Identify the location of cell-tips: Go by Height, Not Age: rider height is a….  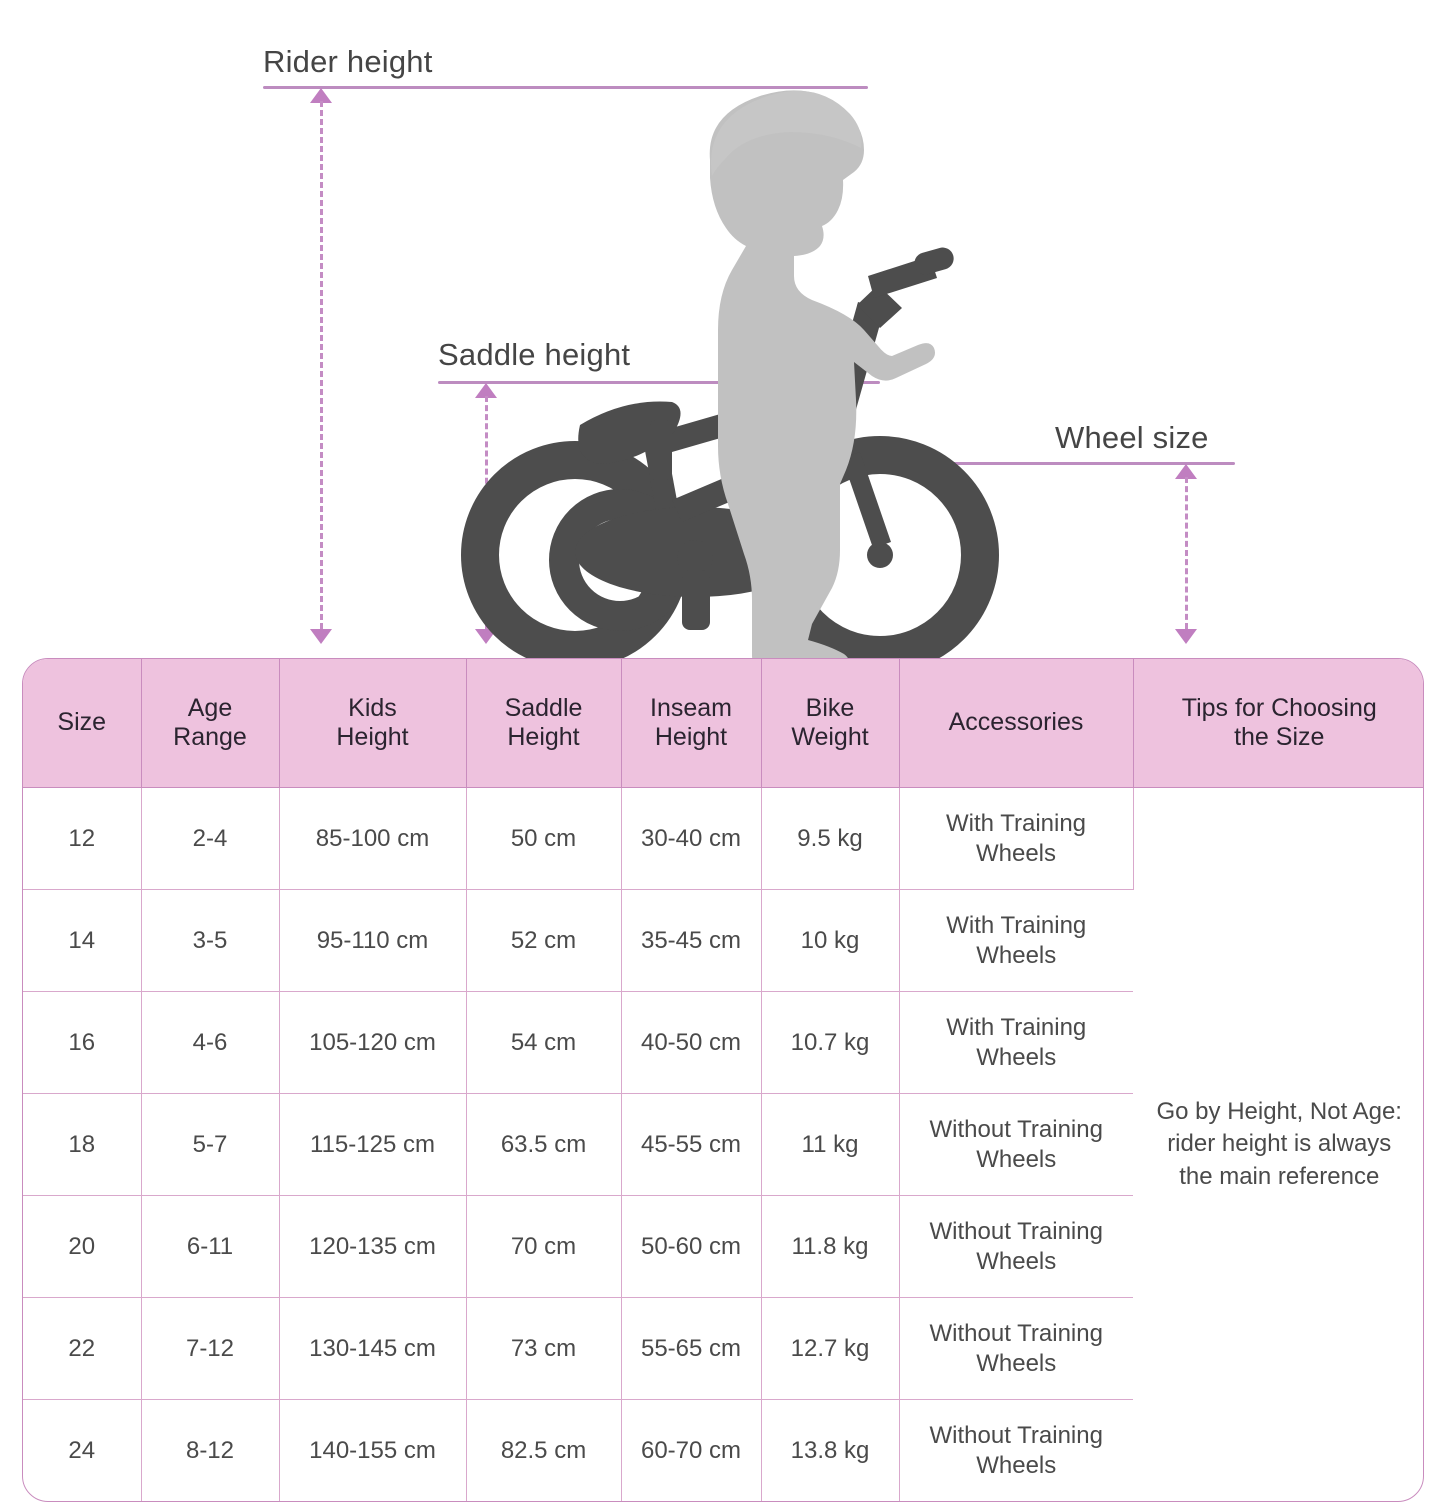
(1278, 1144).